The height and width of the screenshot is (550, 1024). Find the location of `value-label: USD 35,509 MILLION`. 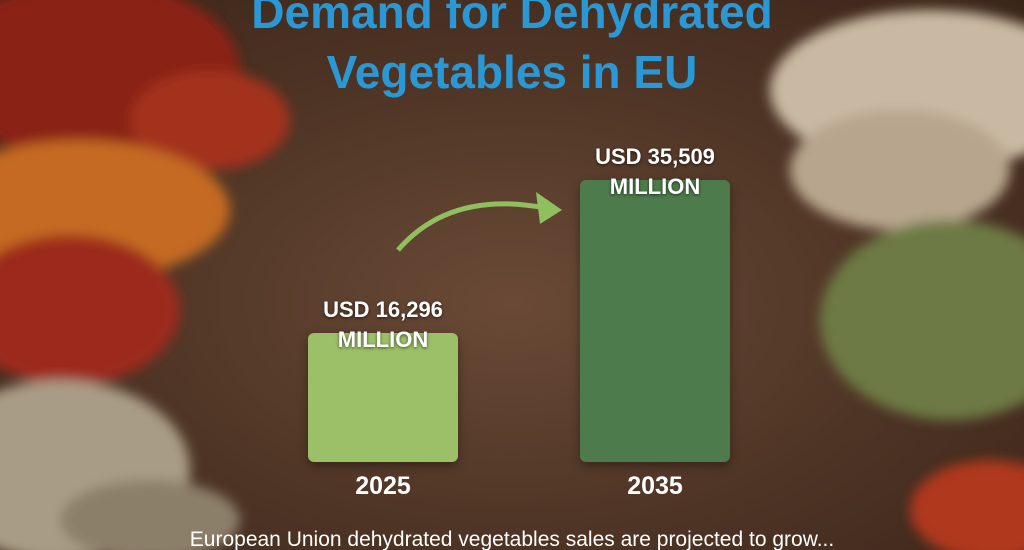

value-label: USD 35,509 MILLION is located at coordinates (655, 171).